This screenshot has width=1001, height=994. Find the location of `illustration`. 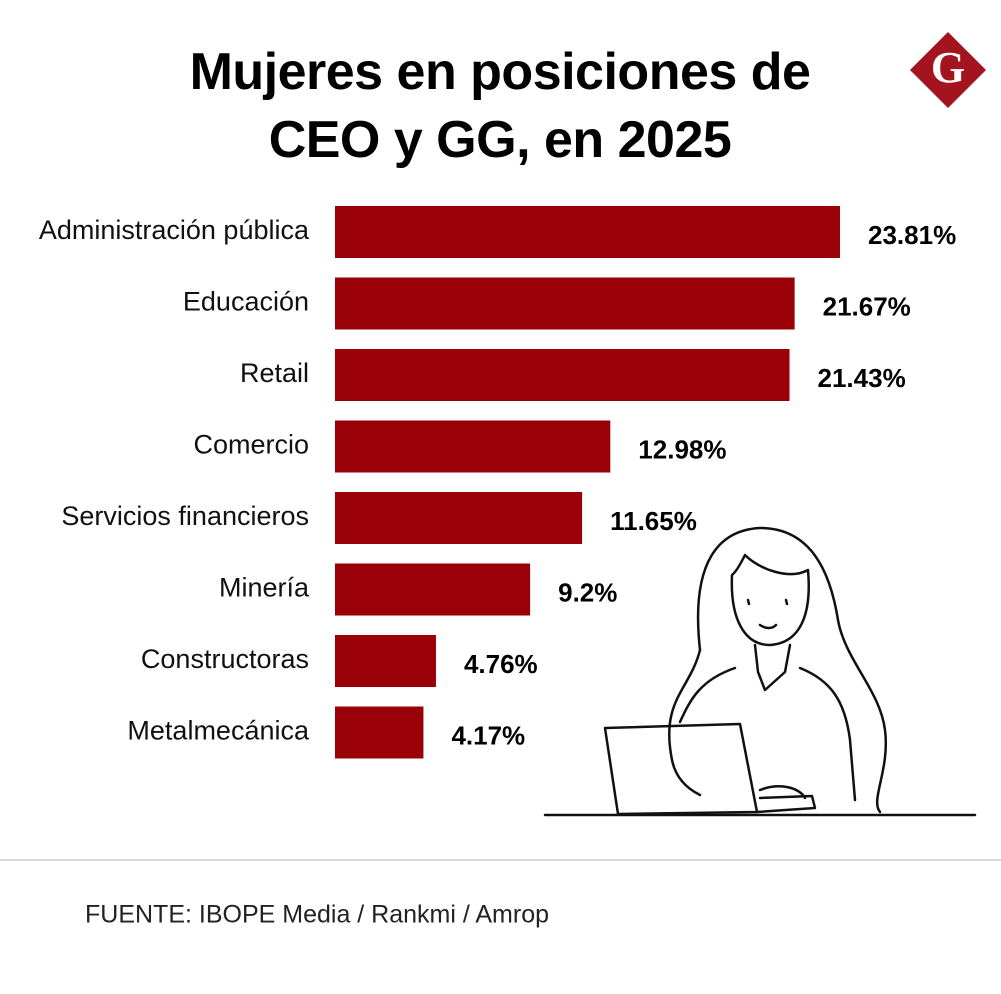

illustration is located at coordinates (760, 671).